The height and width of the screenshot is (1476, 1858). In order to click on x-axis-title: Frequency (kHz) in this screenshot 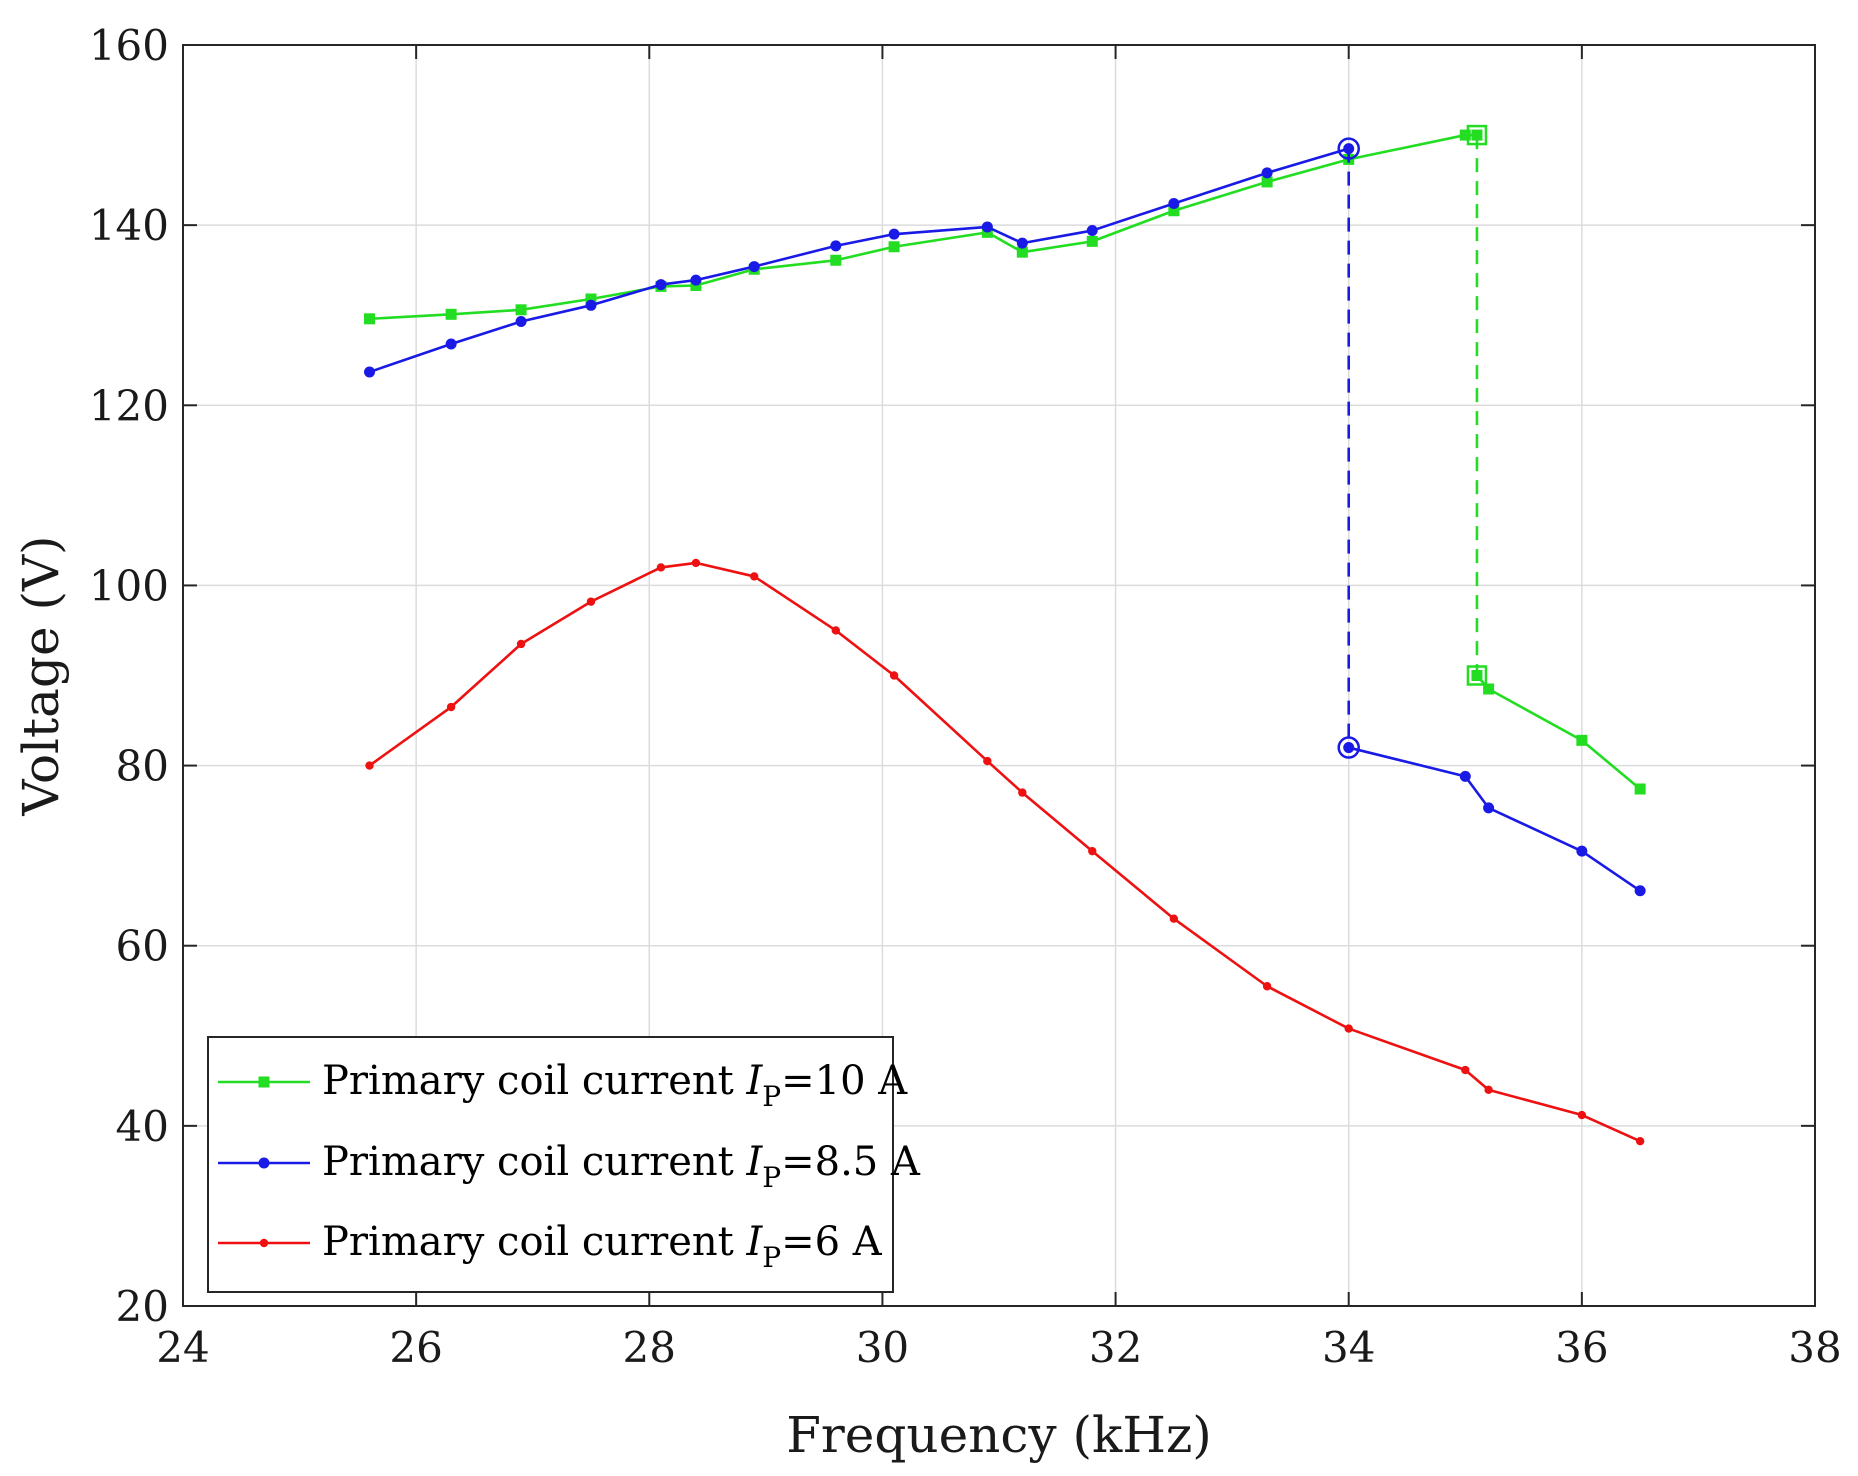, I will do `click(999, 1435)`.